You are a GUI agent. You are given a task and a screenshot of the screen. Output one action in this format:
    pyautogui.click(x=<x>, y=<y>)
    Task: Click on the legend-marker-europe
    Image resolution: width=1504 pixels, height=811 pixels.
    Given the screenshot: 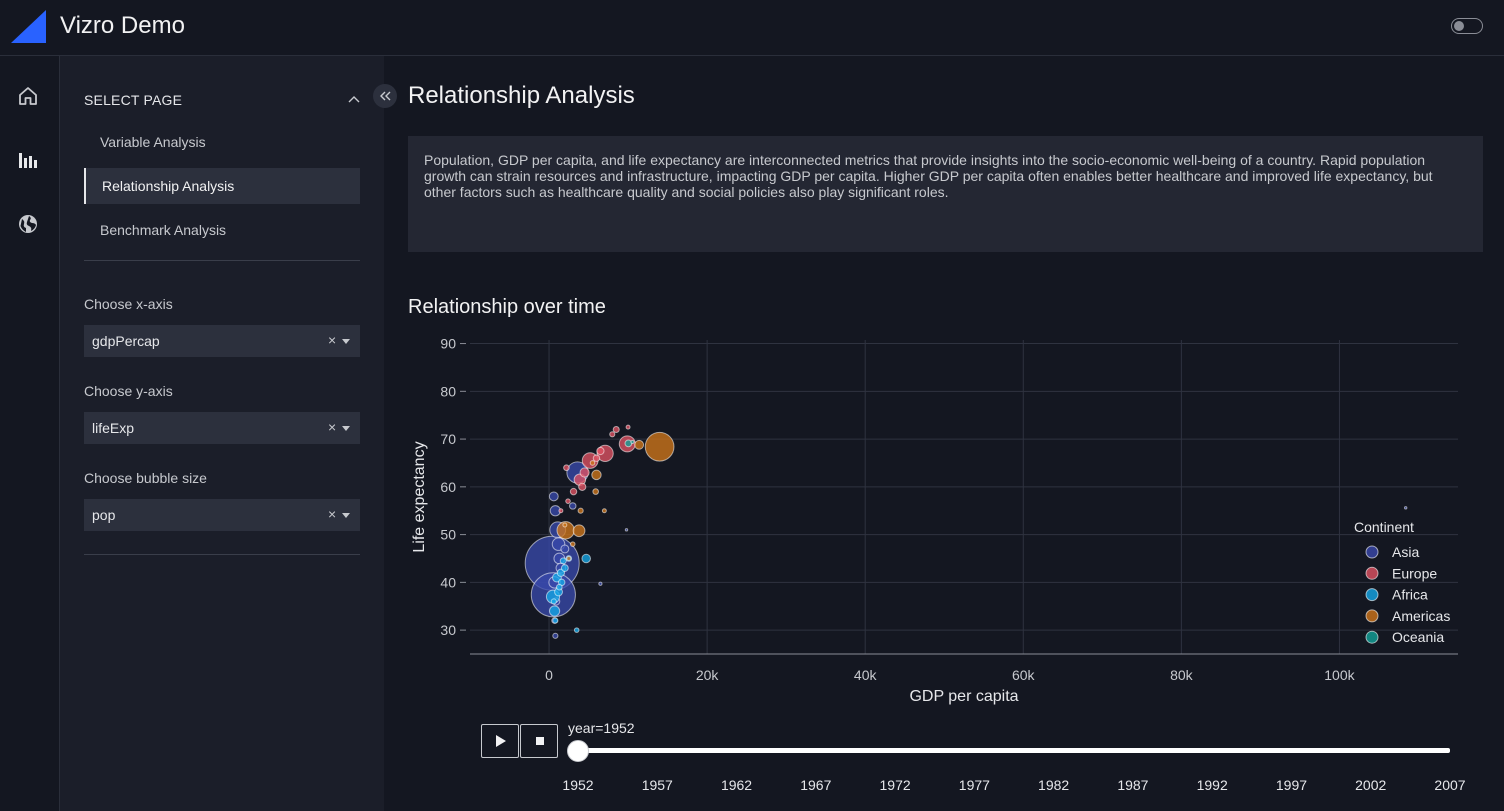 What is the action you would take?
    pyautogui.click(x=1372, y=573)
    